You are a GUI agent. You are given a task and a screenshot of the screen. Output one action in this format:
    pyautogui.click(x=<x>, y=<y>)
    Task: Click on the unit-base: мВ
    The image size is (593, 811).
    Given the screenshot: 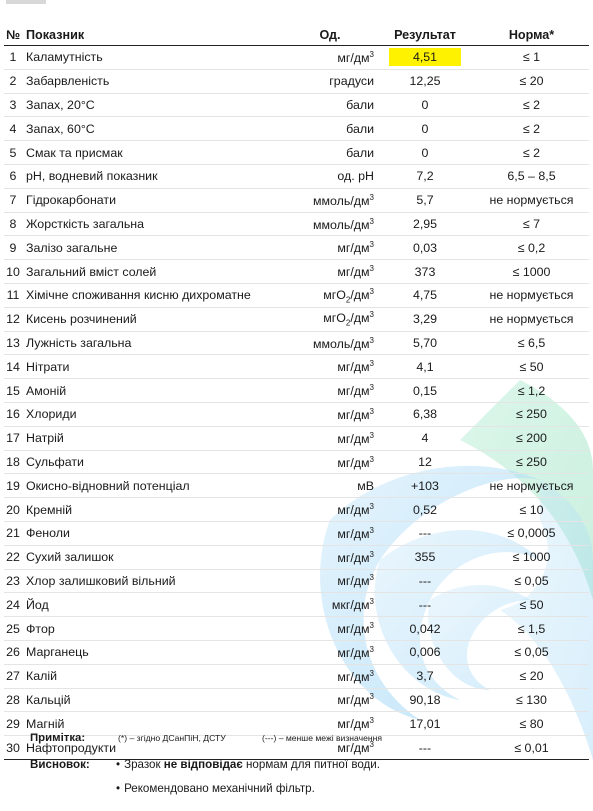 What is the action you would take?
    pyautogui.click(x=365, y=485)
    